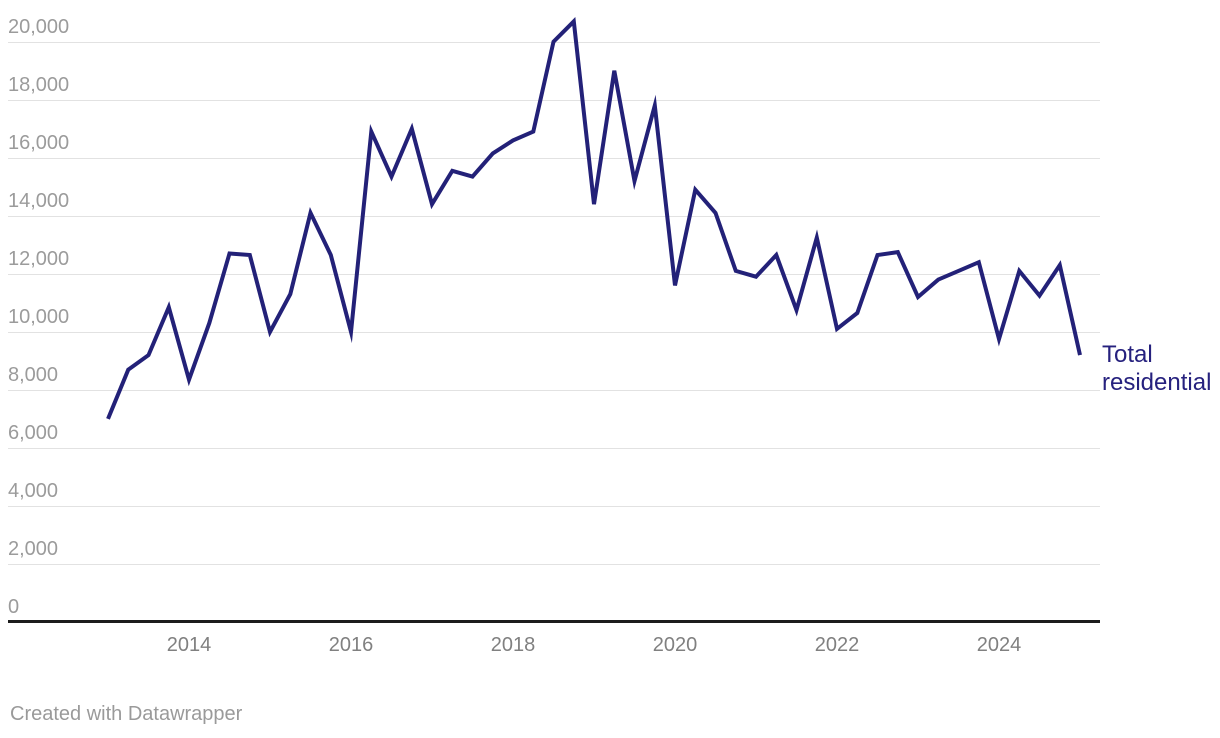  I want to click on y-tick-label: 18,000, so click(39, 85).